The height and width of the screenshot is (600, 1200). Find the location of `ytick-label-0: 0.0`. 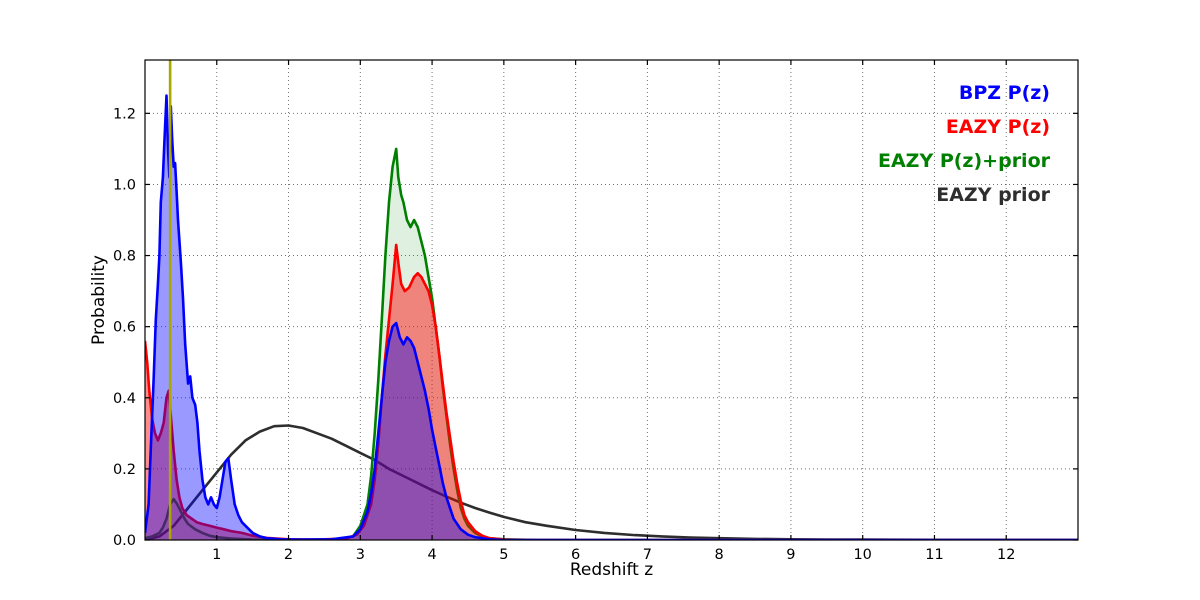

ytick-label-0: 0.0 is located at coordinates (124, 541).